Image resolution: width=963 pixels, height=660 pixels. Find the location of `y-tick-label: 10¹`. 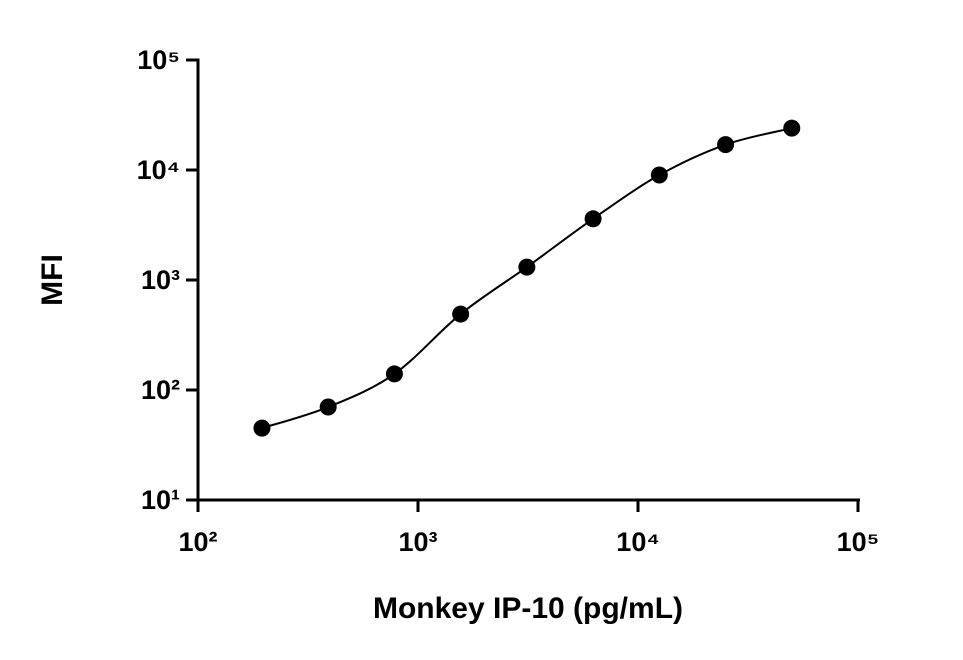

y-tick-label: 10¹ is located at coordinates (160, 500).